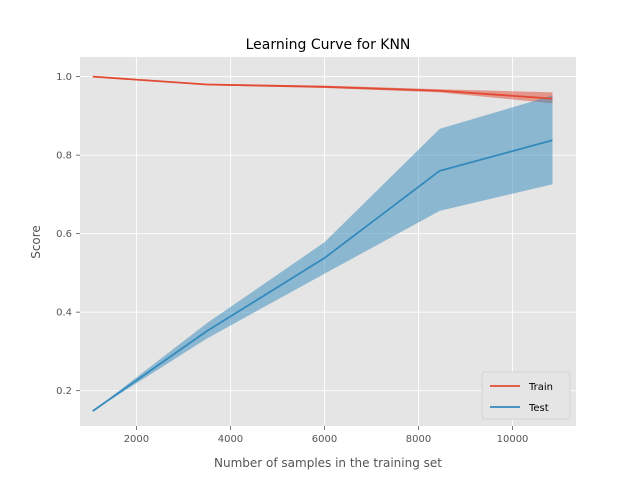  Describe the element at coordinates (136, 439) in the screenshot. I see `x-tick-label: 2000` at that location.